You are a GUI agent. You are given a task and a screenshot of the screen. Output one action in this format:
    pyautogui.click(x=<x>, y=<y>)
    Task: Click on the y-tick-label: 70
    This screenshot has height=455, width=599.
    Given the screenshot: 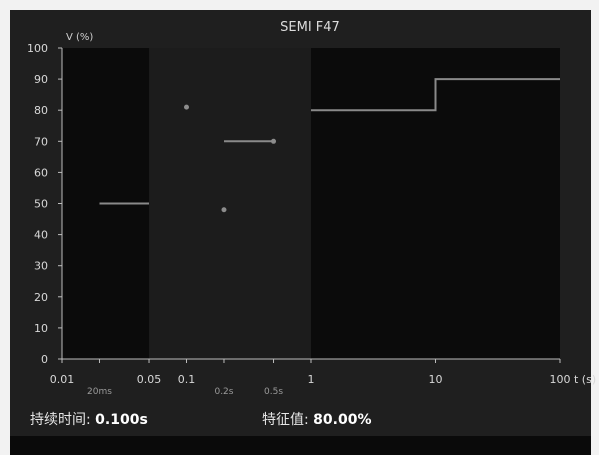 What is the action you would take?
    pyautogui.click(x=41, y=141)
    